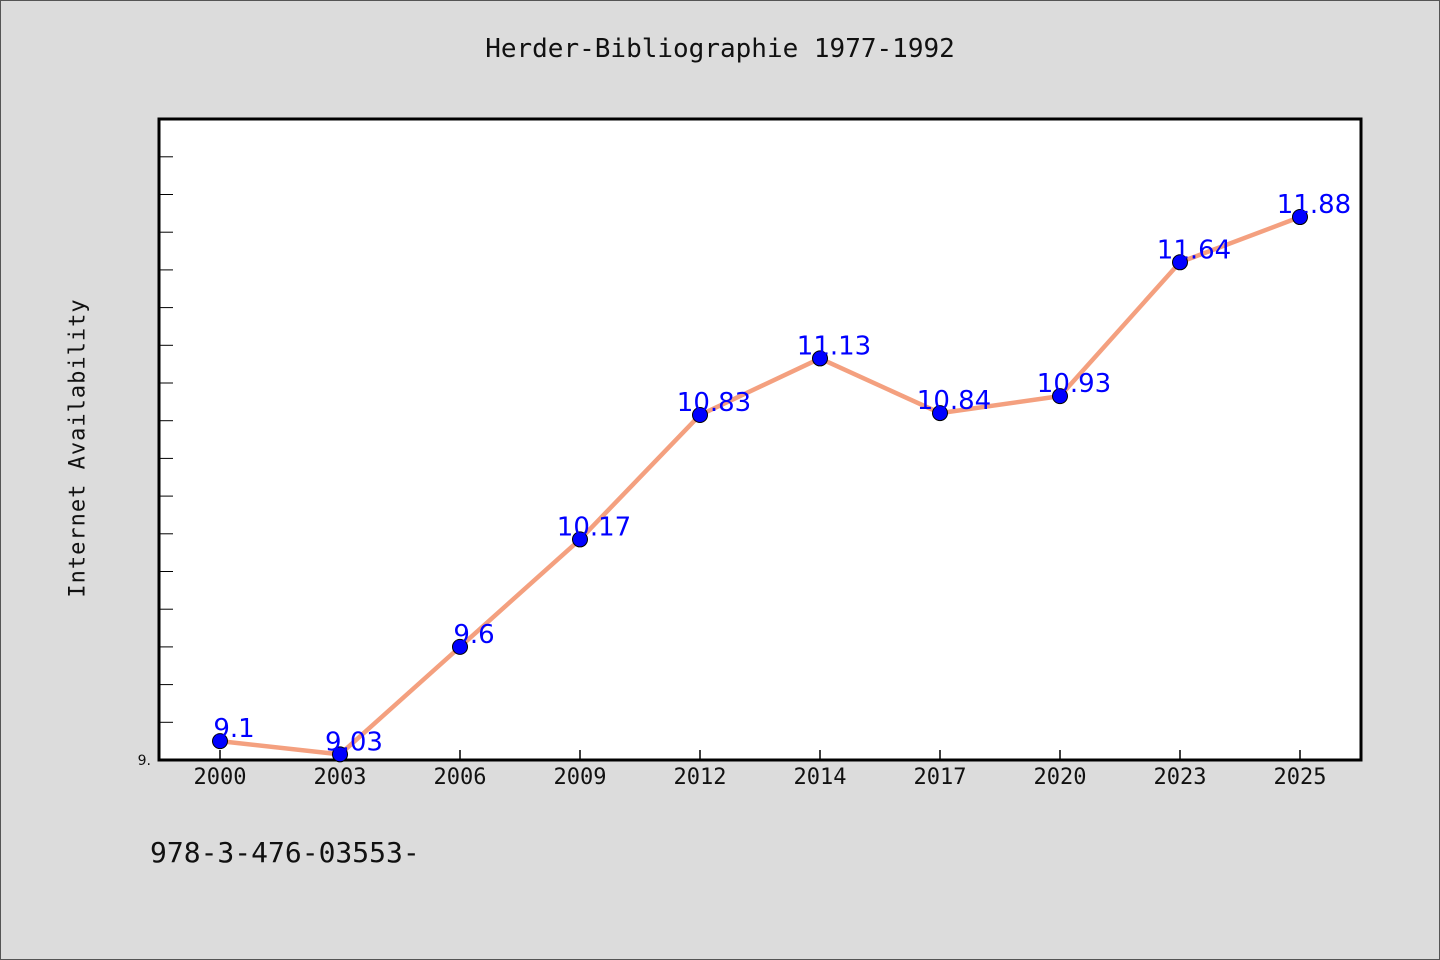 Image resolution: width=1440 pixels, height=960 pixels. What do you see at coordinates (820, 777) in the screenshot?
I see `x-tick-label: 2014` at bounding box center [820, 777].